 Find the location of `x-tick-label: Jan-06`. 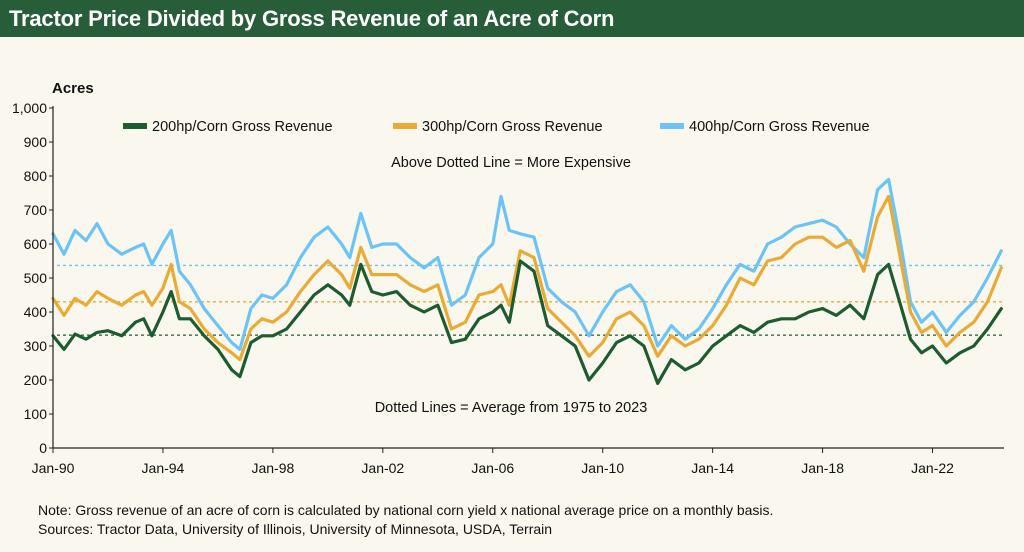

x-tick-label: Jan-06 is located at coordinates (492, 468).